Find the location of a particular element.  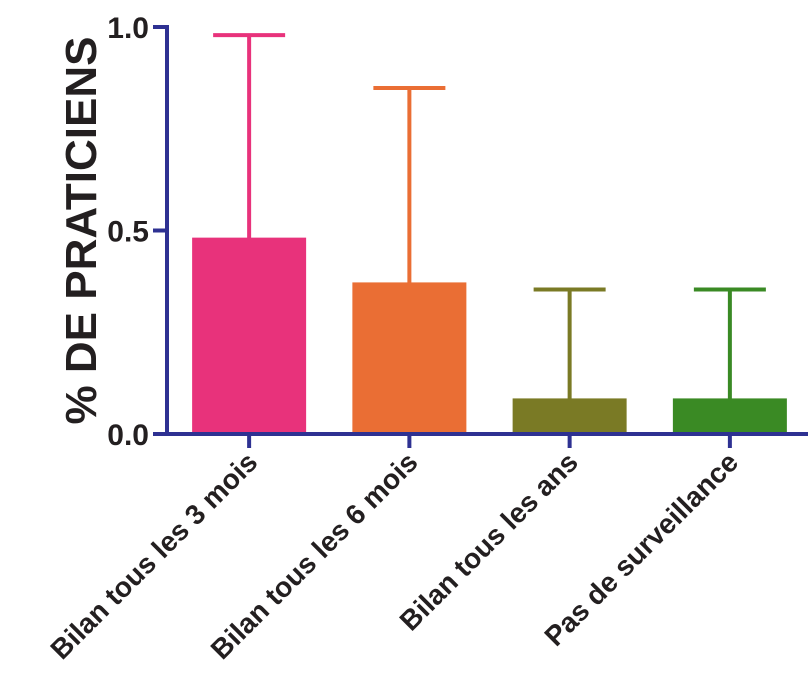

y-tick-label: 1.0 is located at coordinates (128, 28).